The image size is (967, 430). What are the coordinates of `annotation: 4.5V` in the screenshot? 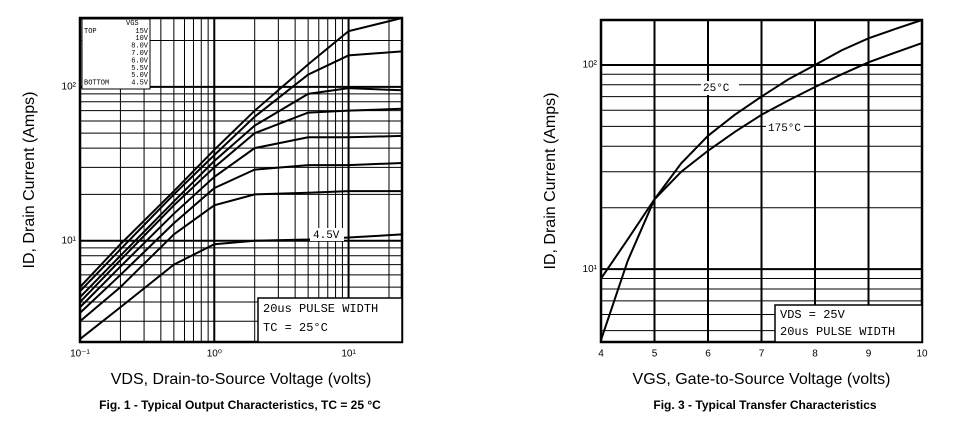 It's located at (326, 236).